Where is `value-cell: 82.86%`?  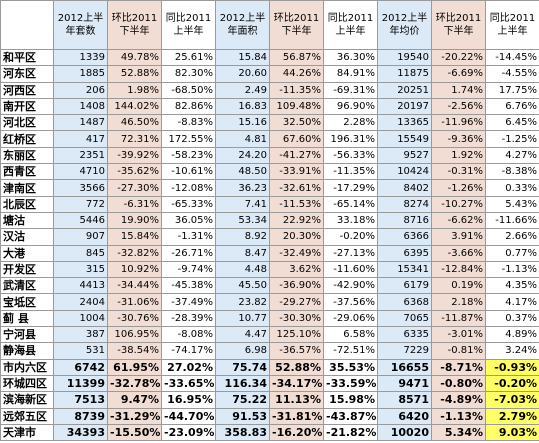 value-cell: 82.86% is located at coordinates (188, 106).